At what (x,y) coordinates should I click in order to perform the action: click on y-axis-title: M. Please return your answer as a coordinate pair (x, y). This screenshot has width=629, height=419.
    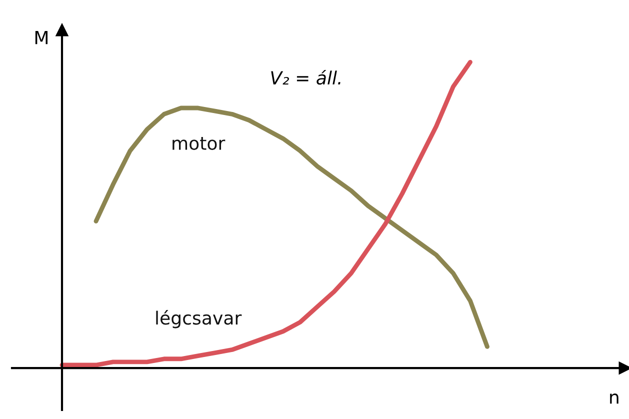
    Looking at the image, I should click on (41, 37).